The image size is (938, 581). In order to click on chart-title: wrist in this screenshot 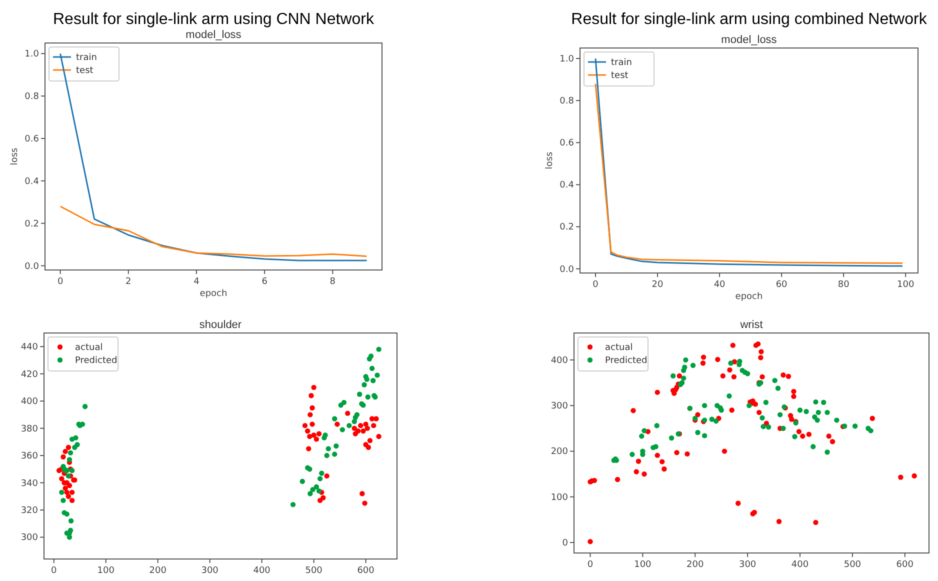, I will do `click(751, 325)`.